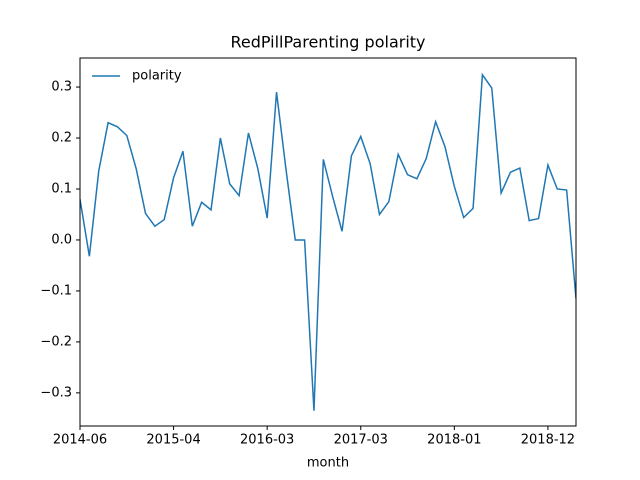 The image size is (640, 480). What do you see at coordinates (61, 239) in the screenshot?
I see `y-tick-label: 0.0` at bounding box center [61, 239].